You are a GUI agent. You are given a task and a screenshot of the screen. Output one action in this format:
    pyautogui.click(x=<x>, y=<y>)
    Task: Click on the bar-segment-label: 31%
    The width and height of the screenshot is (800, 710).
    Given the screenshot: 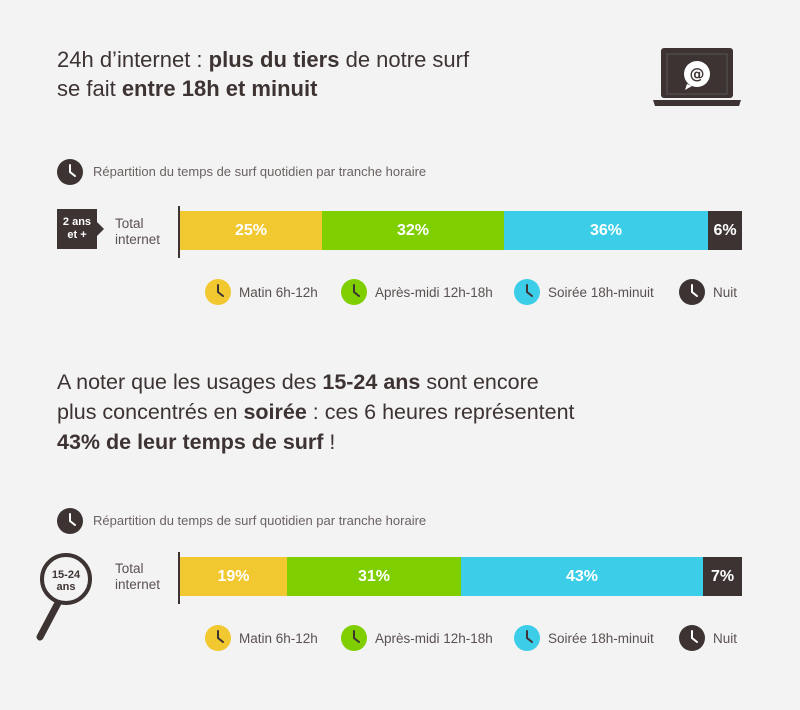 What is the action you would take?
    pyautogui.click(x=374, y=576)
    